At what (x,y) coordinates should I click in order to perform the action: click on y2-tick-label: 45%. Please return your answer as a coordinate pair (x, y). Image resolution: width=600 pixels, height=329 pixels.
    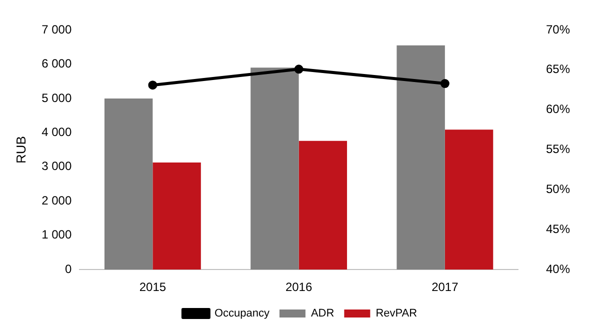
    Looking at the image, I should click on (558, 229).